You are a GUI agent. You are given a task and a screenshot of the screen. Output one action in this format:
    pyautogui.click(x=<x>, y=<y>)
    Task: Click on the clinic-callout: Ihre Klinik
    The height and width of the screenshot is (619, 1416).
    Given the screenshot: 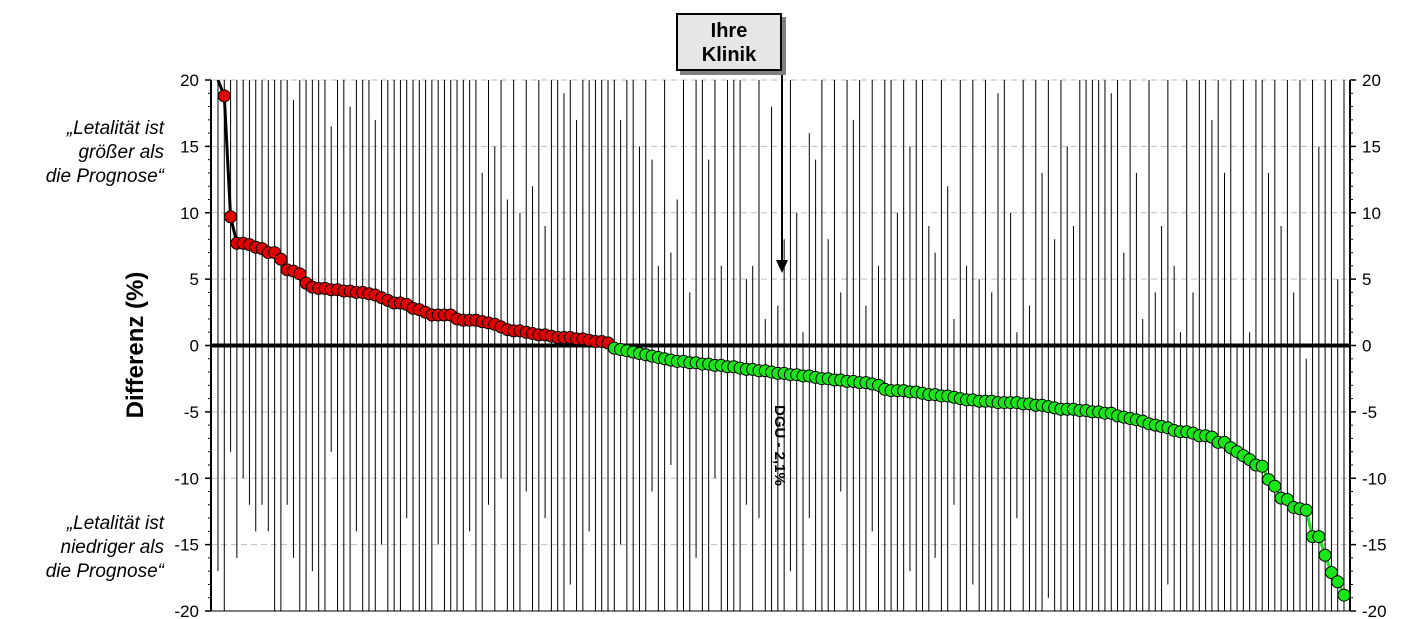 What is the action you would take?
    pyautogui.click(x=729, y=42)
    